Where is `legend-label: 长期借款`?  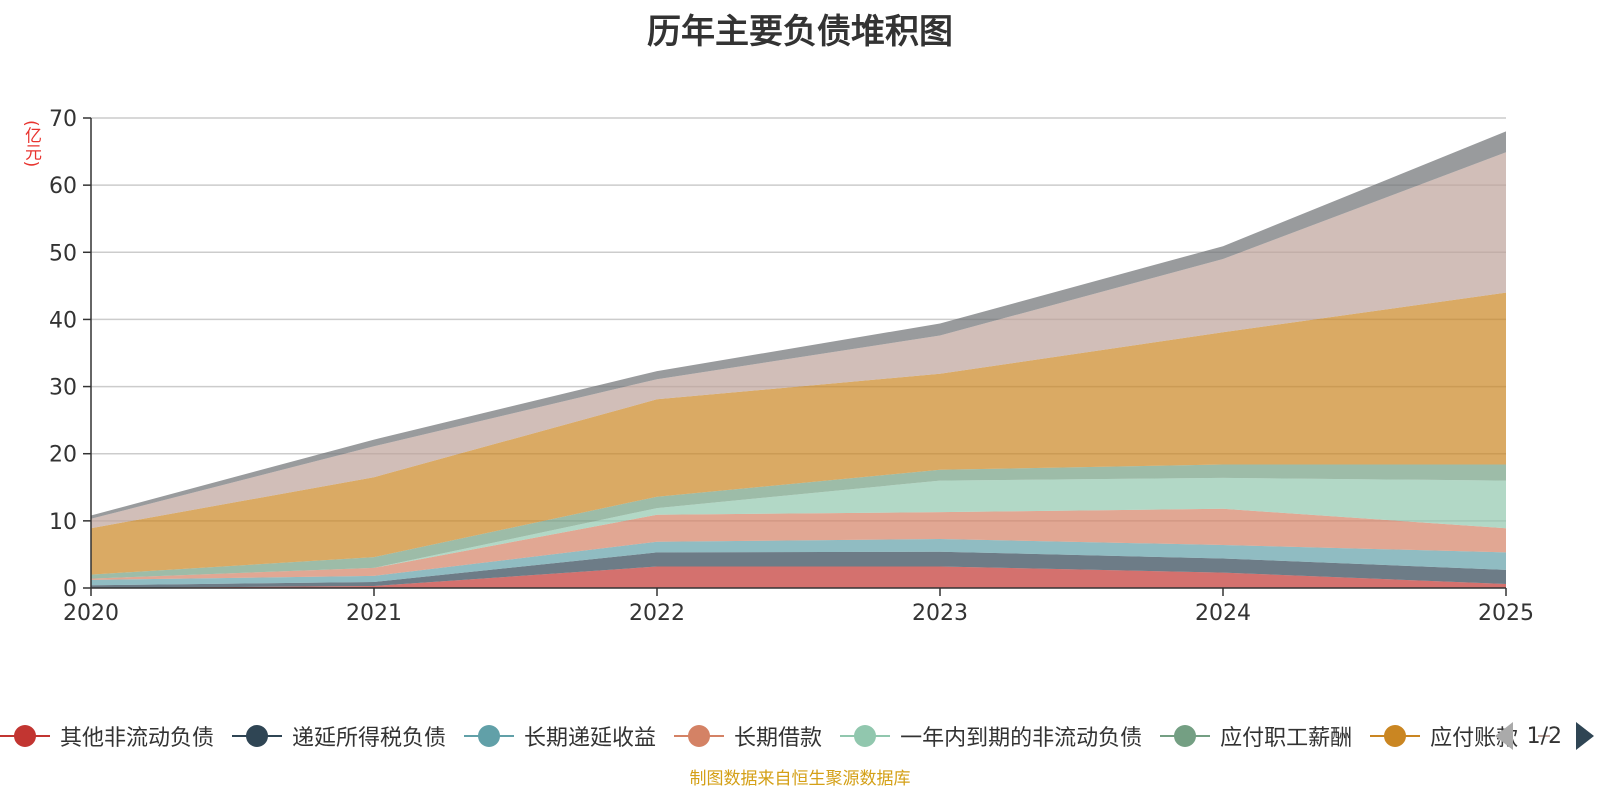
legend-label: 长期借款 is located at coordinates (778, 738).